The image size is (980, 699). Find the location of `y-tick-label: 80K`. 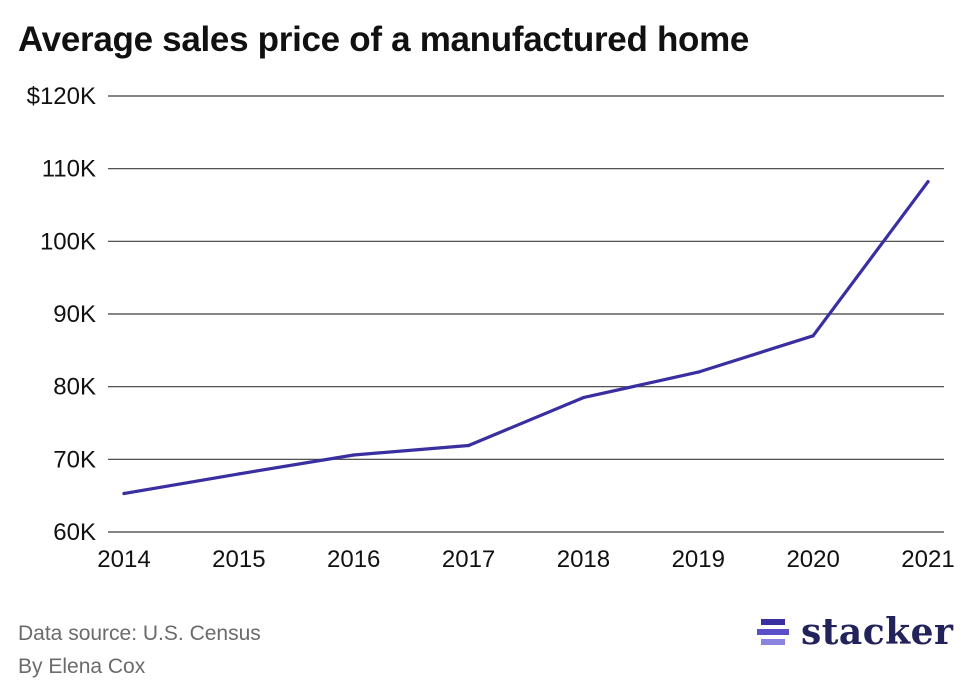

y-tick-label: 80K is located at coordinates (74, 387).